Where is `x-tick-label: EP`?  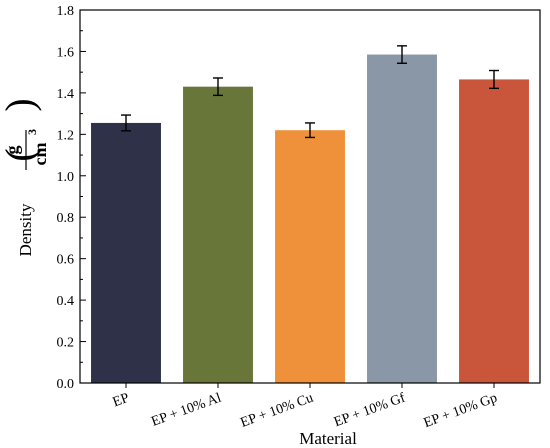 x-tick-label: EP is located at coordinates (121, 401).